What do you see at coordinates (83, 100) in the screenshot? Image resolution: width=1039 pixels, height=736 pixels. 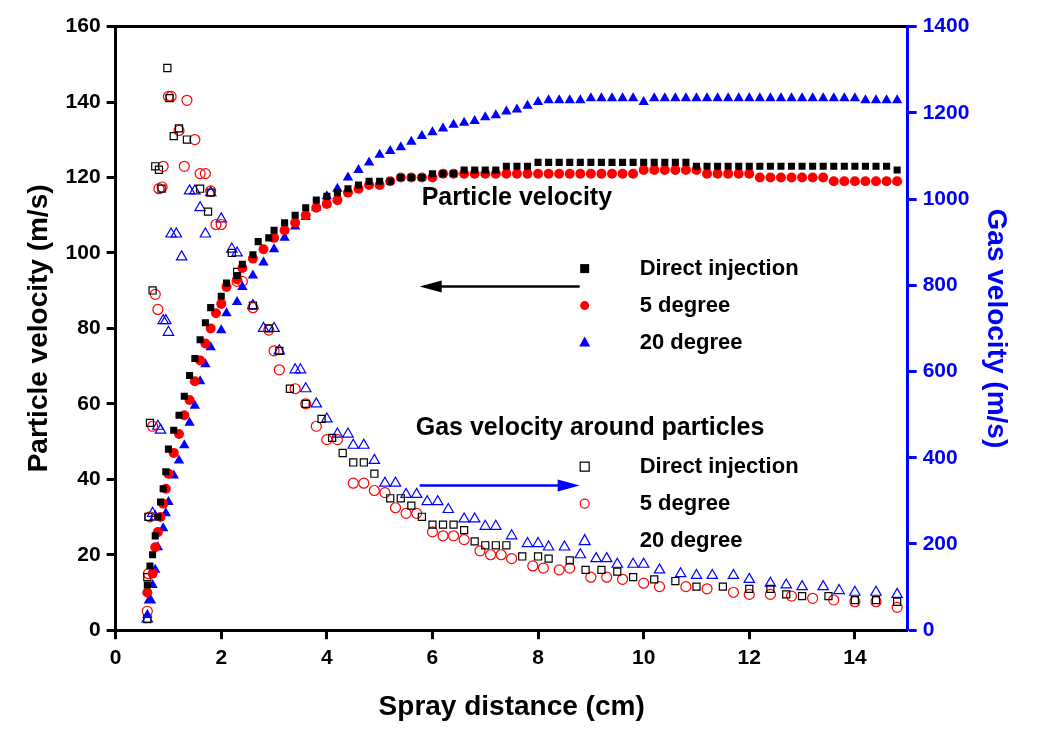 I see `y-tick-label: 140` at bounding box center [83, 100].